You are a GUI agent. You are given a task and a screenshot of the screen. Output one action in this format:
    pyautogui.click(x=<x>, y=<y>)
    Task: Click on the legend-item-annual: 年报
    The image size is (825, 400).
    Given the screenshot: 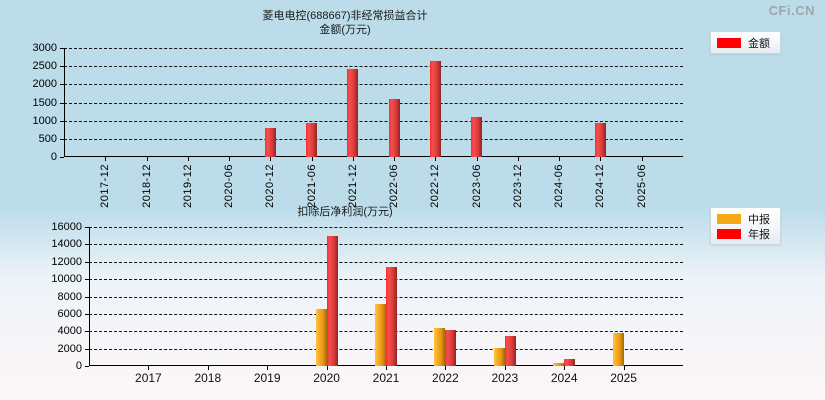 What is the action you would take?
    pyautogui.click(x=743, y=233)
    